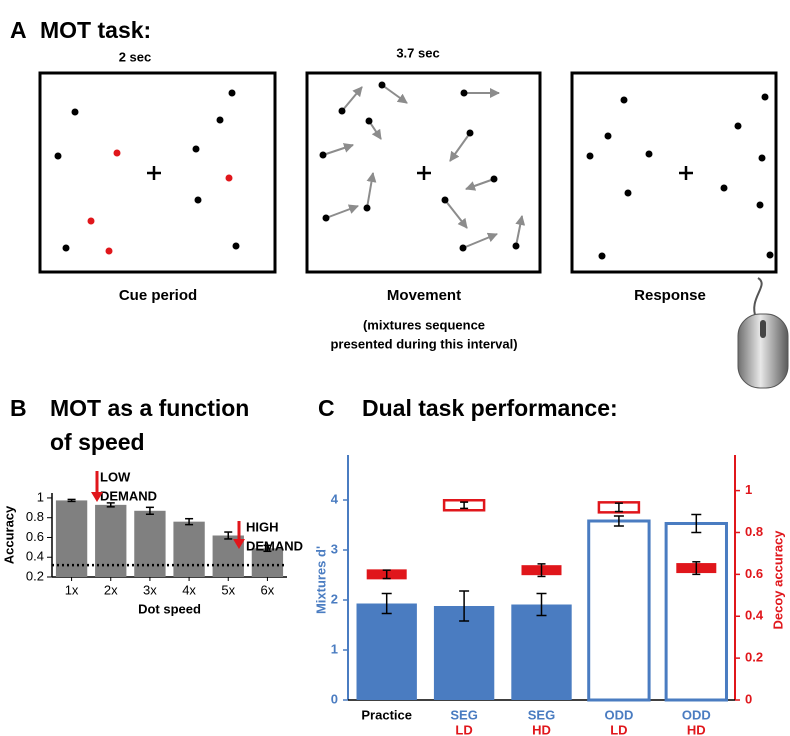 The width and height of the screenshot is (790, 736). I want to click on phase-name: Response, so click(670, 295).